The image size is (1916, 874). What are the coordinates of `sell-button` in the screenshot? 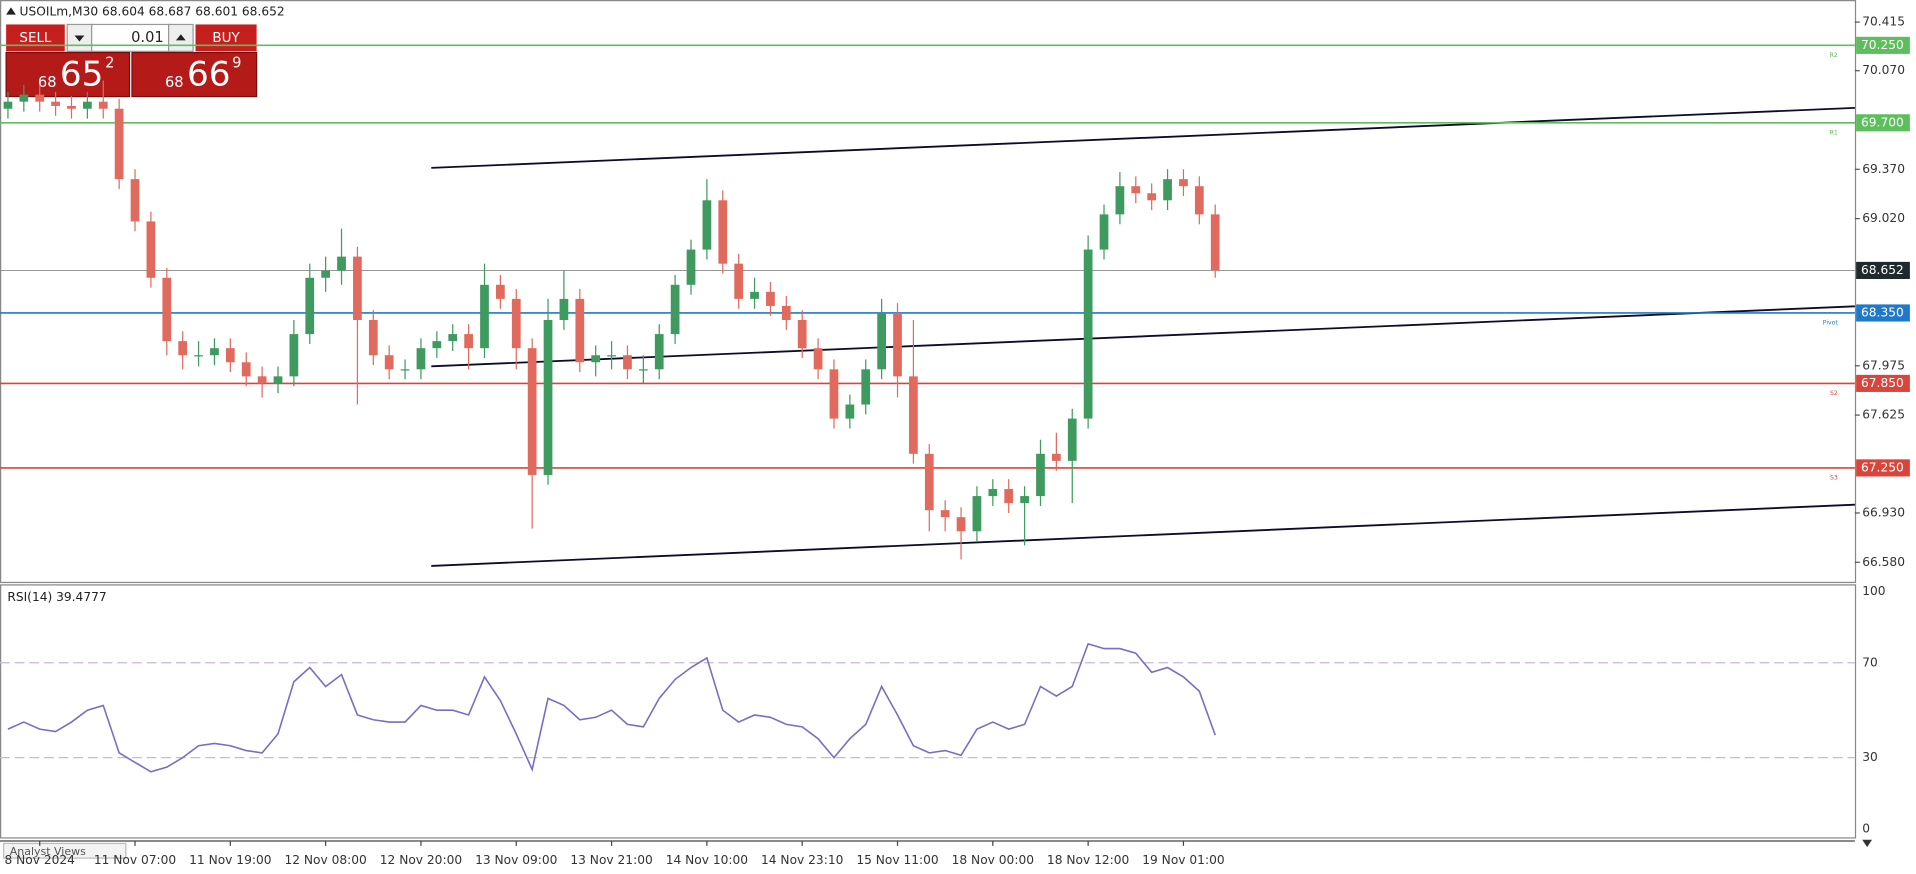 It's located at (35, 38).